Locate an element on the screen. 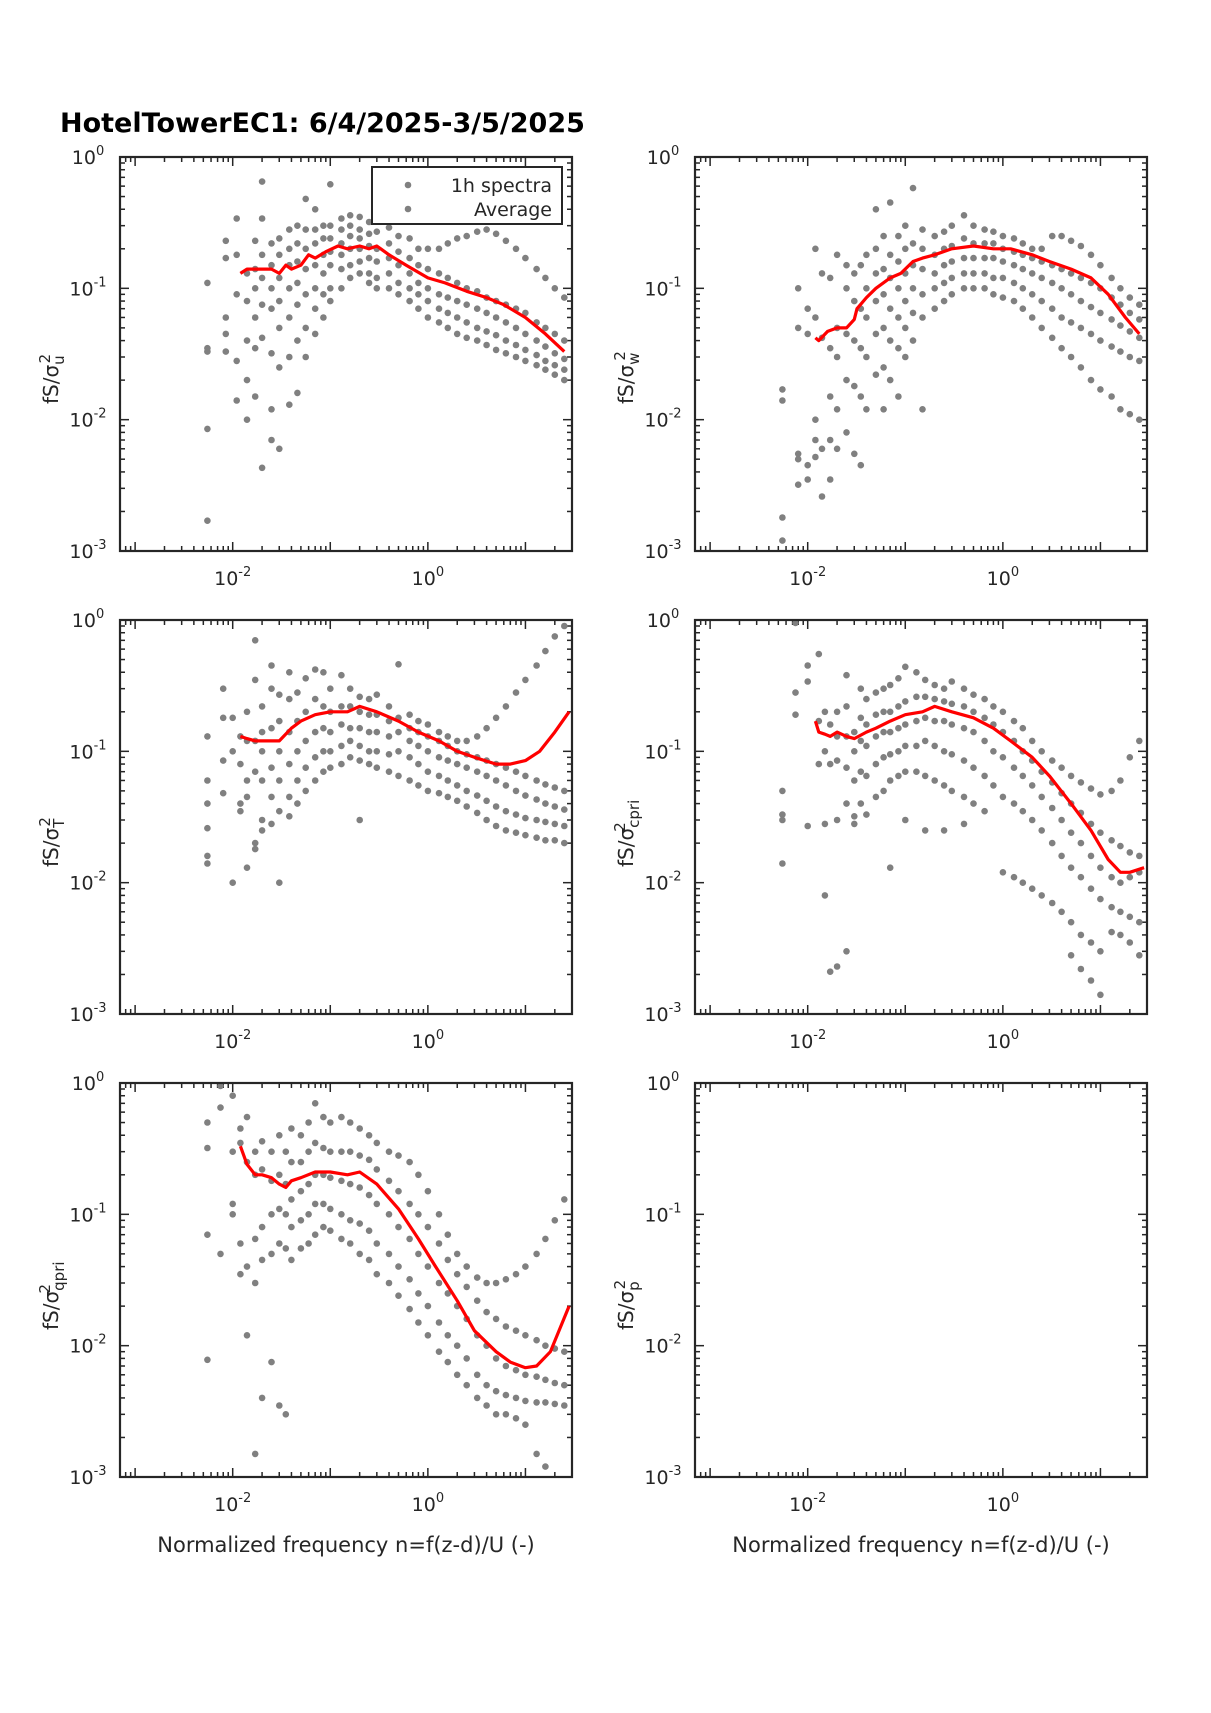 This screenshot has width=1211, height=1713. y-axis-label: fS/σw2 is located at coordinates (627, 377).